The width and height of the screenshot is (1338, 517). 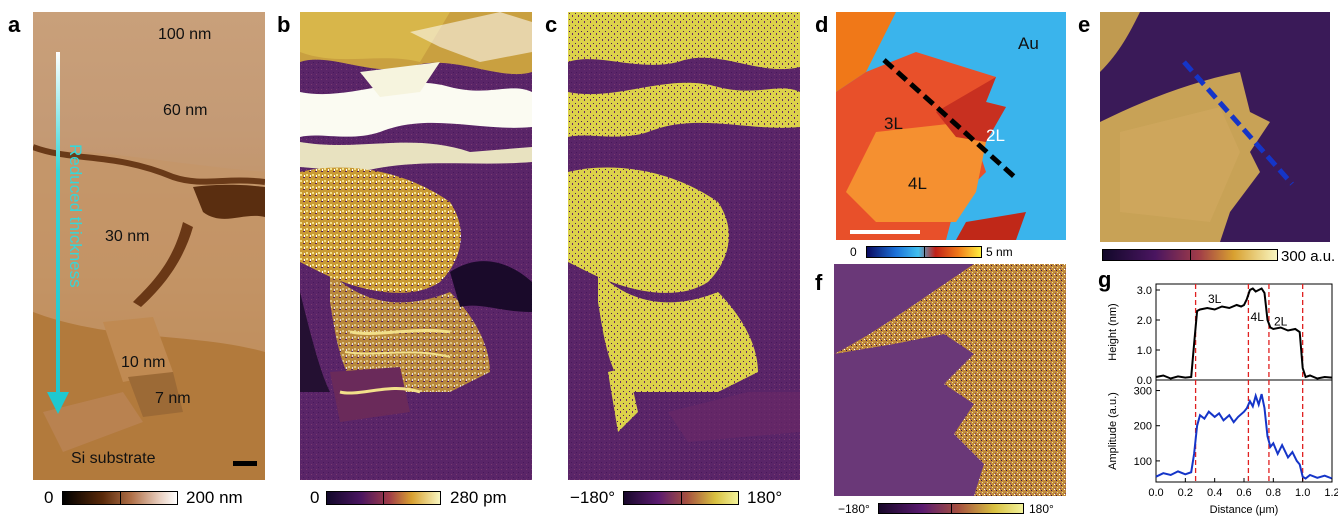 I want to click on panel-a-label: a, so click(x=14, y=24).